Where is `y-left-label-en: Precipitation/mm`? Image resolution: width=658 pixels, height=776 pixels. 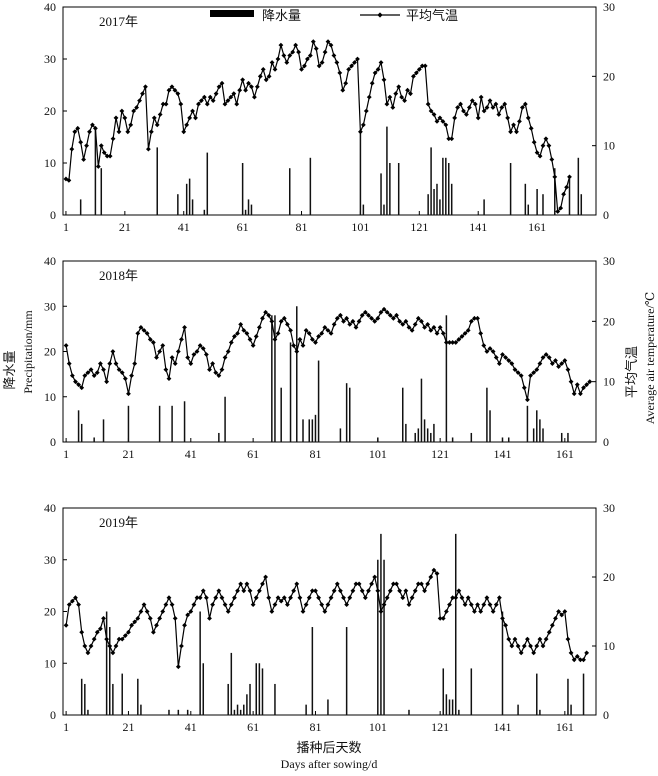
y-left-label-en: Precipitation/mm is located at coordinates (28, 352).